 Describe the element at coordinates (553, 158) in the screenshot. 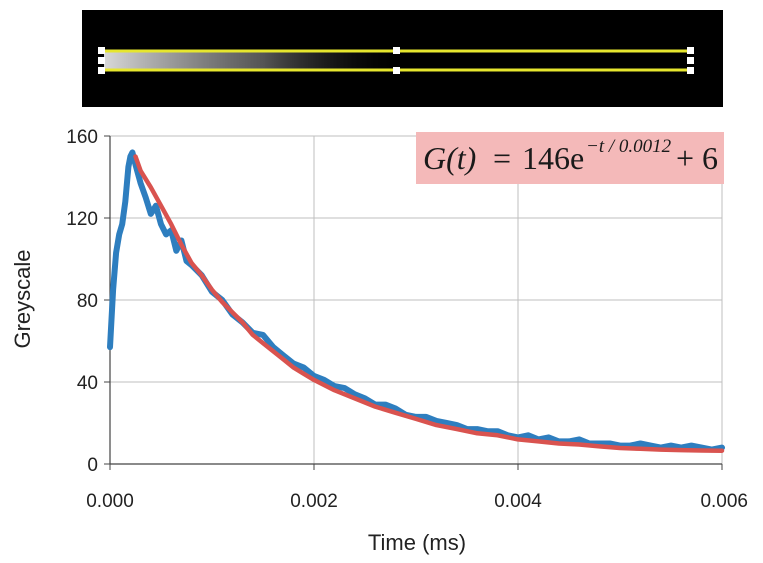

I see `equation-coefficient: 146e` at that location.